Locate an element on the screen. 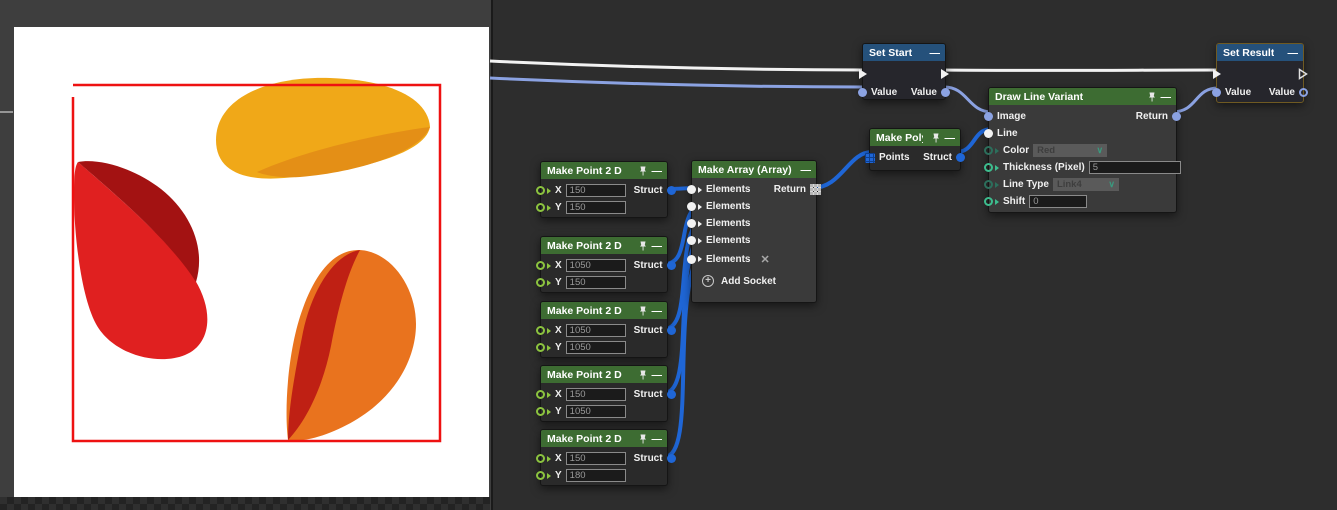  node-title: Make Point 2 D is located at coordinates (584, 310).